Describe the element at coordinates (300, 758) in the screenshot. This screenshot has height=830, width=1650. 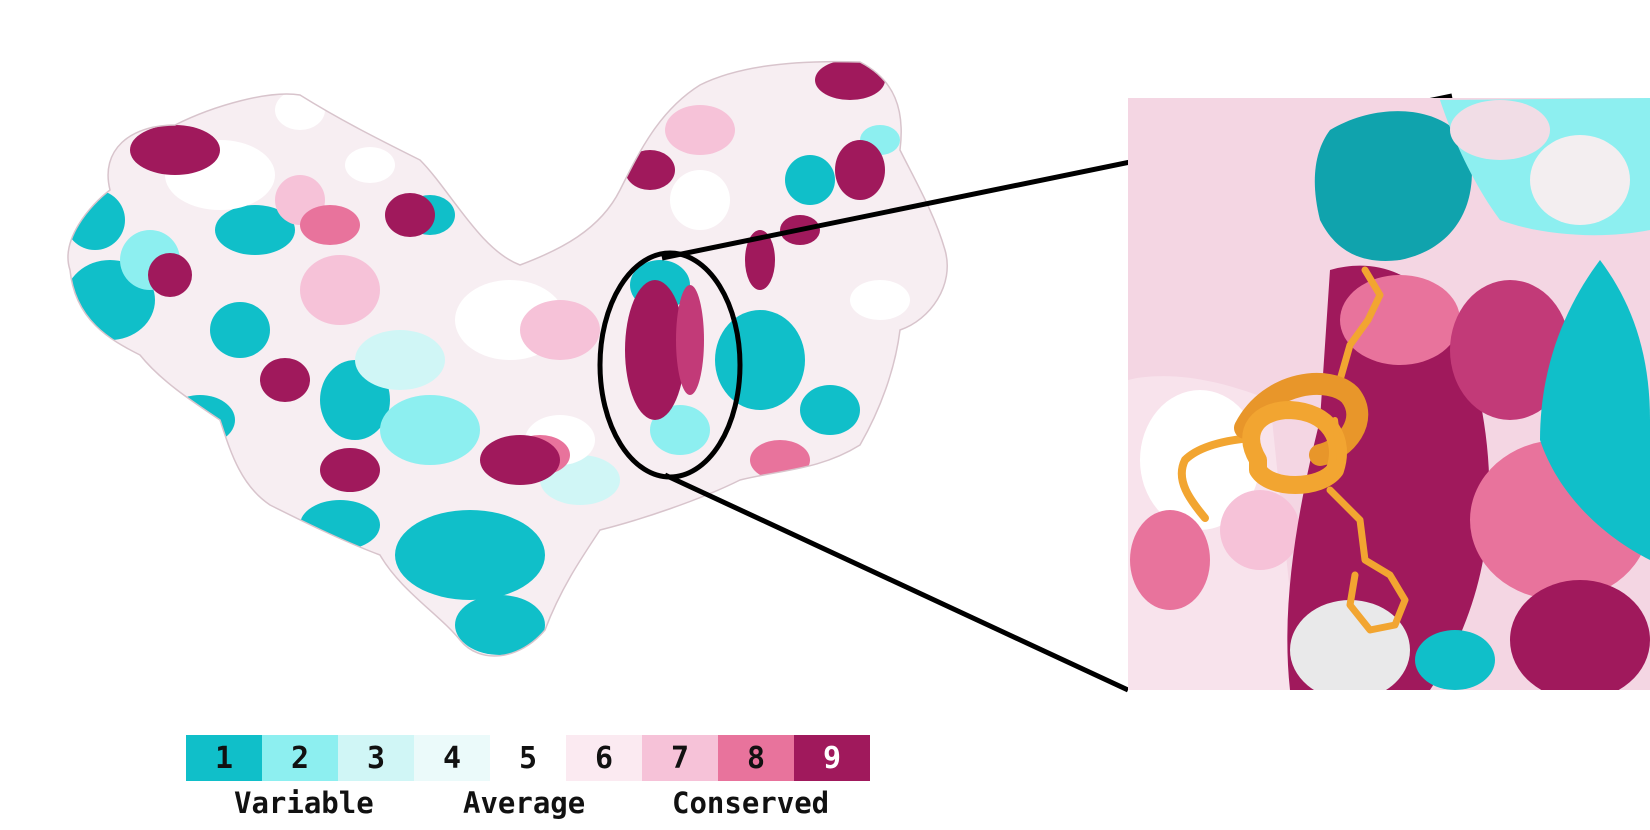
I see `legend-bin-2: 2` at that location.